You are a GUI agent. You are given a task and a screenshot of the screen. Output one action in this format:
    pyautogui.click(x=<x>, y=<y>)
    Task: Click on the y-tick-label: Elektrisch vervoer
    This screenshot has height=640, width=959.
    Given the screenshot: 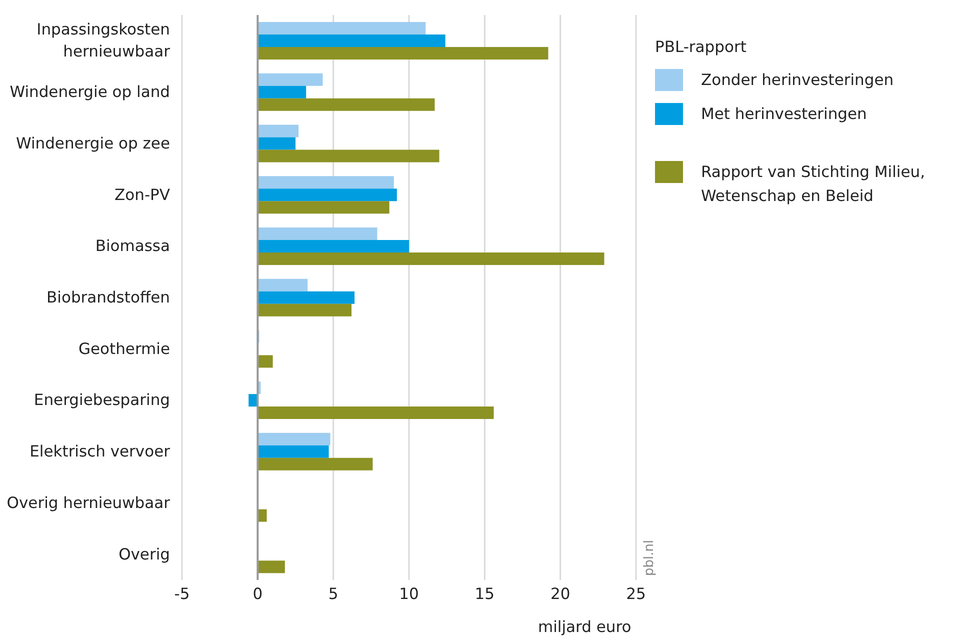 What is the action you would take?
    pyautogui.click(x=100, y=451)
    